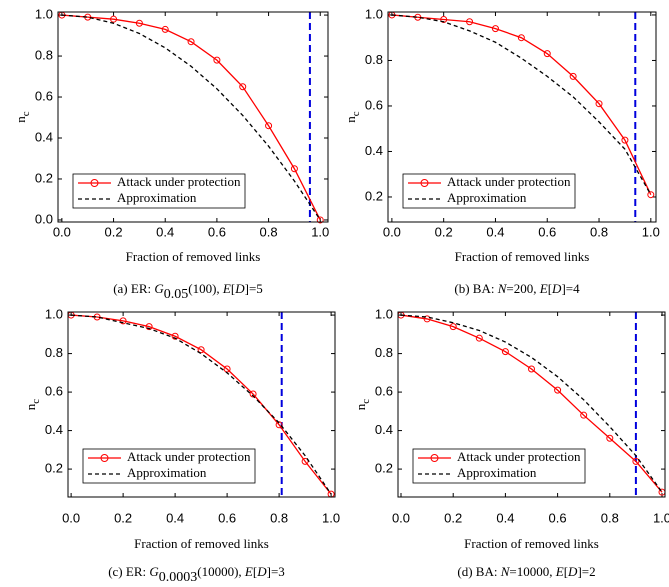 The width and height of the screenshot is (669, 587). What do you see at coordinates (176, 294) in the screenshot?
I see `caption-part: 0.05` at bounding box center [176, 294].